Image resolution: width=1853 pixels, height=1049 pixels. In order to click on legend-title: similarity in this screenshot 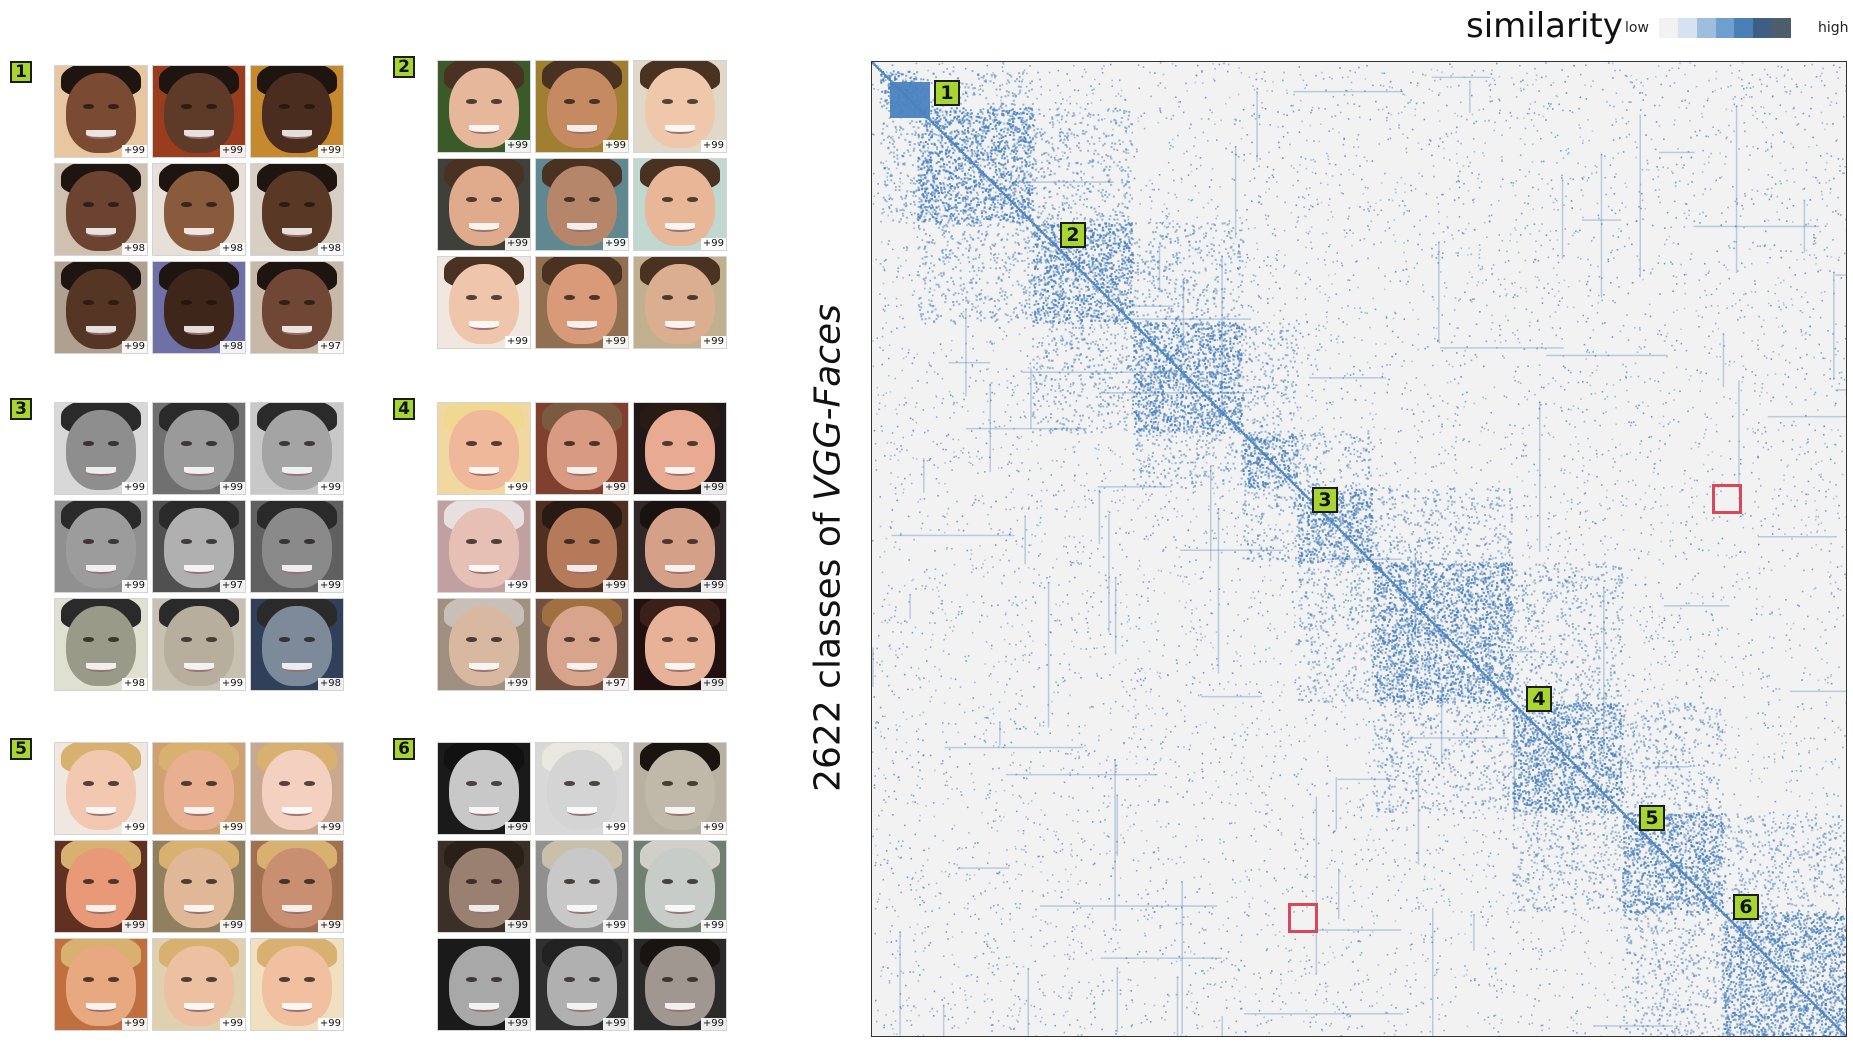, I will do `click(1544, 26)`.